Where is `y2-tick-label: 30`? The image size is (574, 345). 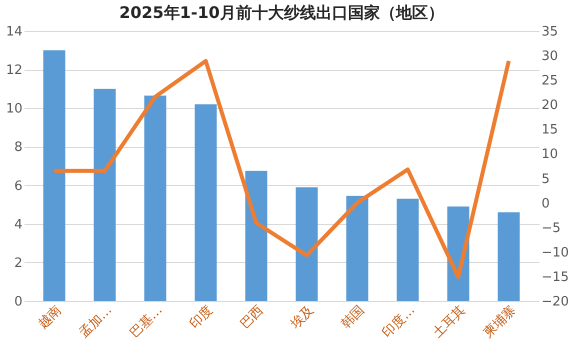 y2-tick-label: 30 is located at coordinates (550, 56).